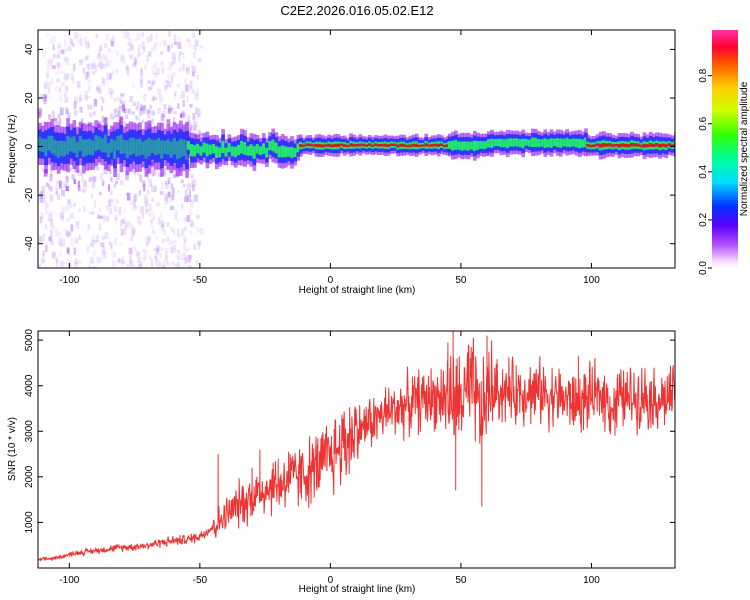 Image resolution: width=750 pixels, height=600 pixels. I want to click on colorbar-tick-label: 0.2, so click(703, 220).